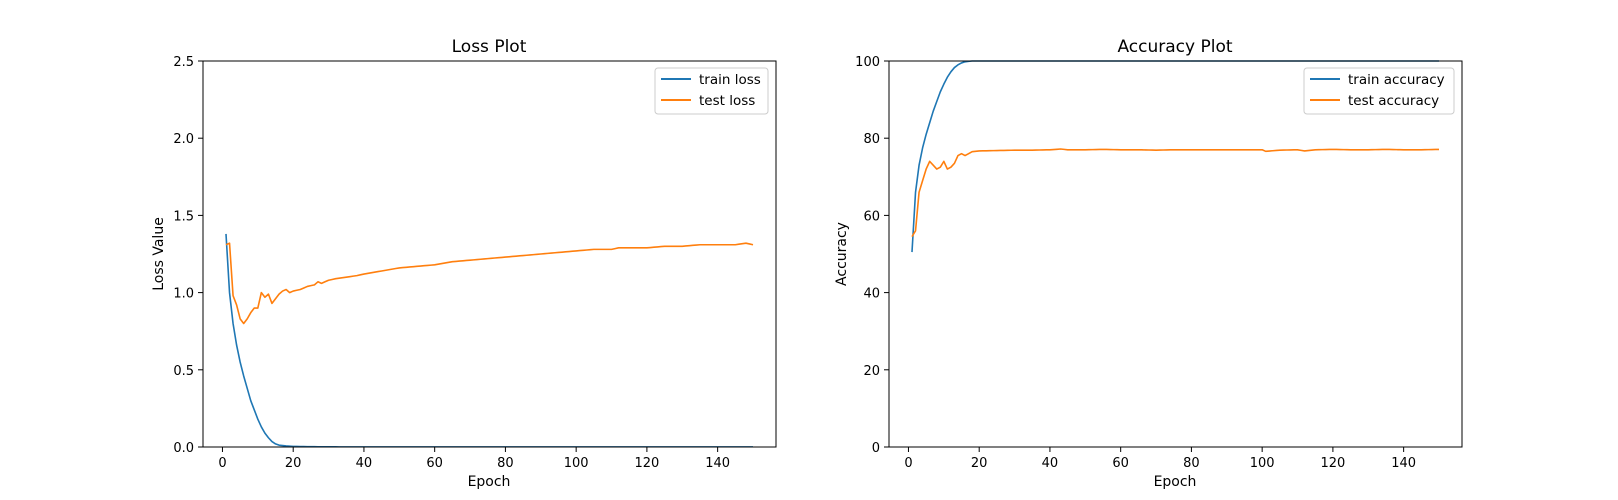 Image resolution: width=1618 pixels, height=500 pixels. Describe the element at coordinates (183, 62) in the screenshot. I see `loss-ytick-label: 2.5` at that location.